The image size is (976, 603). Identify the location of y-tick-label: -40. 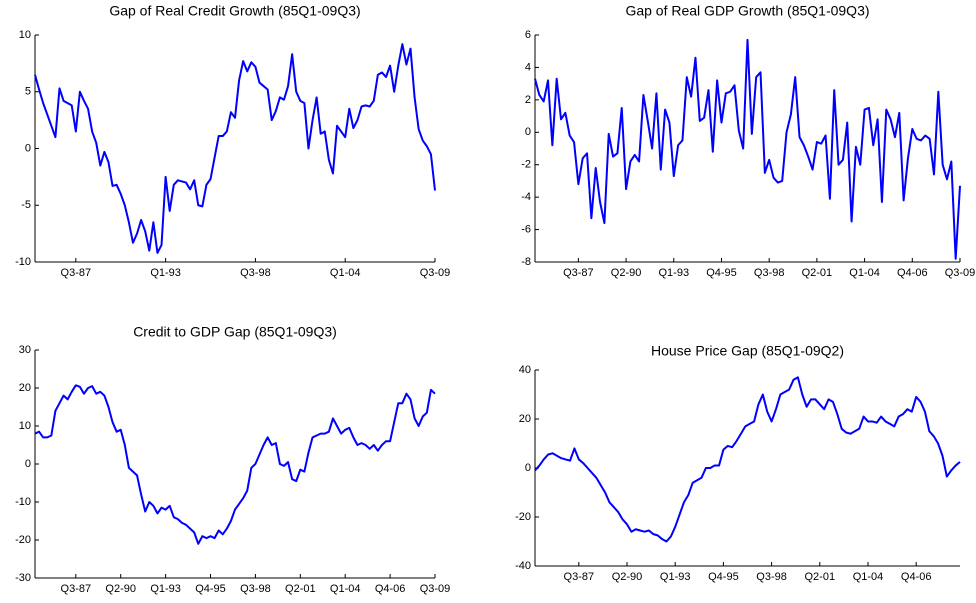
(523, 566).